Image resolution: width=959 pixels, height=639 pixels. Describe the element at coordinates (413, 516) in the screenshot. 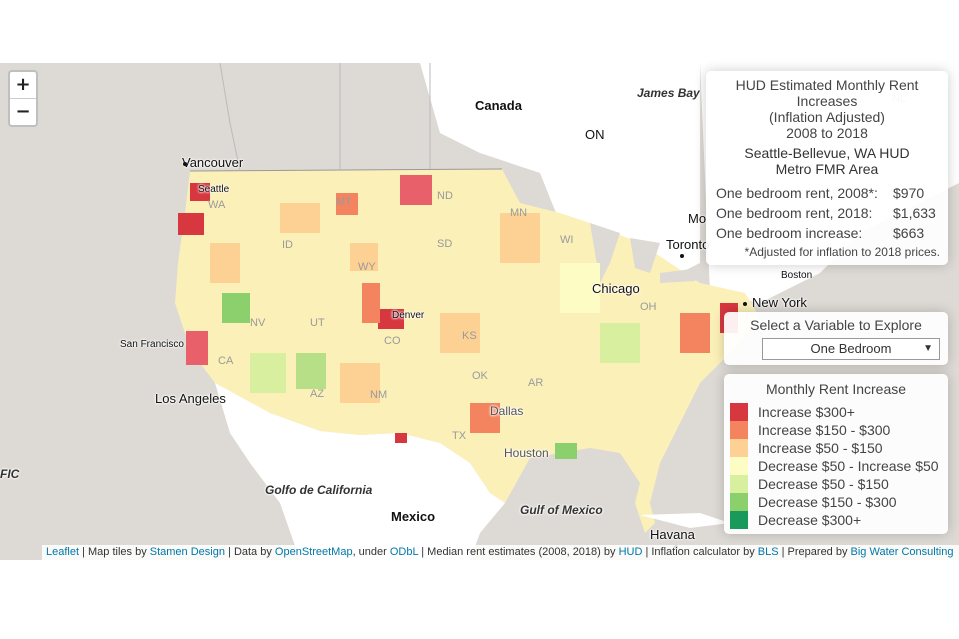

I see `label-mexico: Mexico` at that location.